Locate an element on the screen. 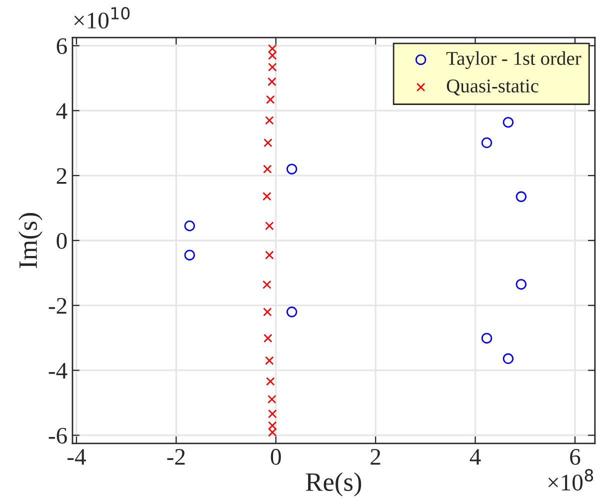 The image size is (604, 501). x-tick-label: 0 is located at coordinates (275, 456).